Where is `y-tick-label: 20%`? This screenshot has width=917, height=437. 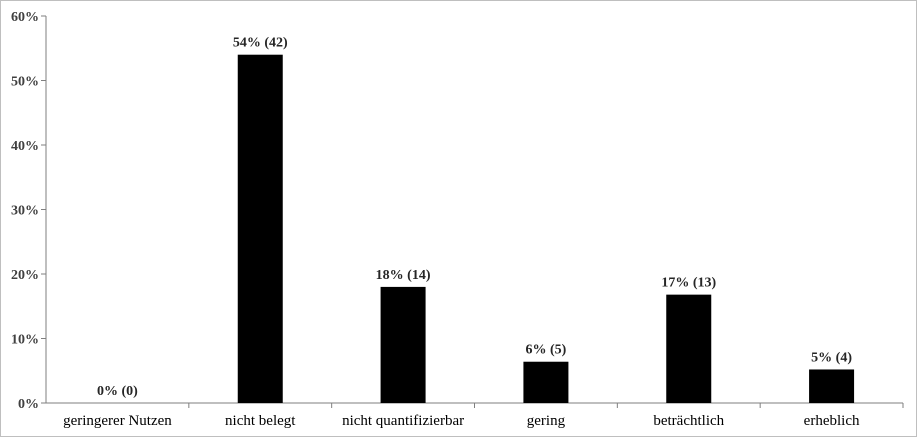 y-tick-label: 20% is located at coordinates (25, 275).